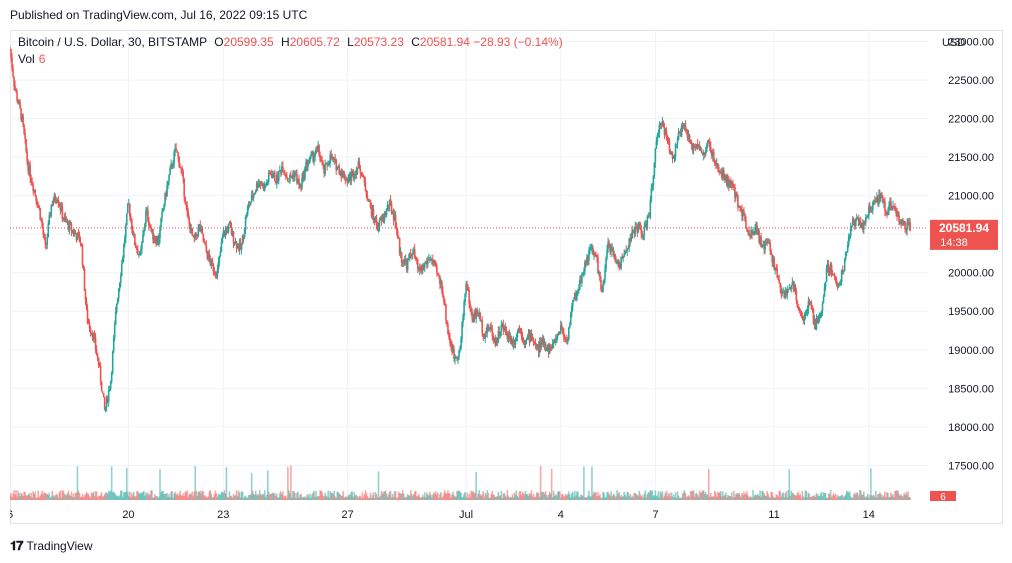 This screenshot has width=1012, height=563. I want to click on footer: 𝟏𝟕 TradingView, so click(51, 546).